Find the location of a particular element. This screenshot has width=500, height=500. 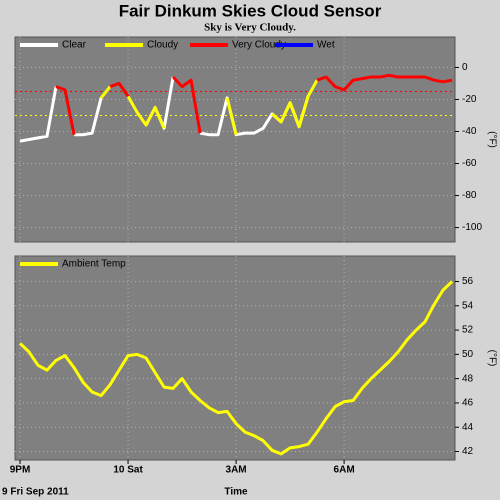

legend-label: Very Cloudy is located at coordinates (259, 45).